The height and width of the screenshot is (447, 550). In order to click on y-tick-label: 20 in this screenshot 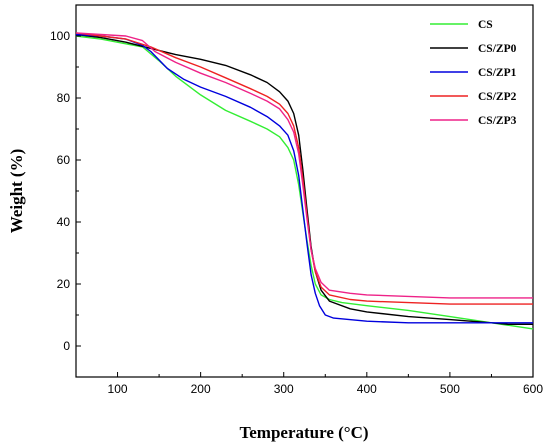, I will do `click(64, 284)`.